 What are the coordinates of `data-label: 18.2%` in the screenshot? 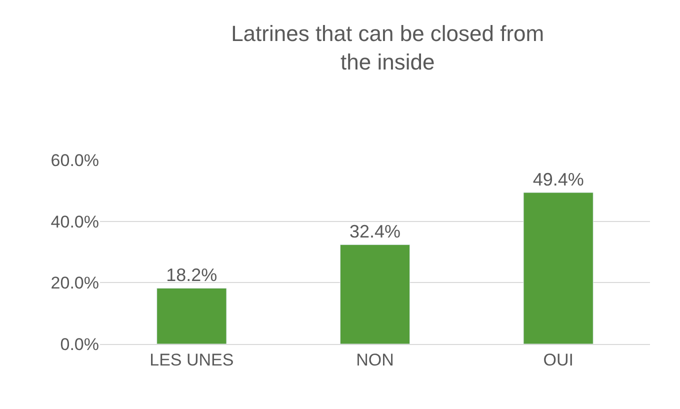 It's located at (192, 275).